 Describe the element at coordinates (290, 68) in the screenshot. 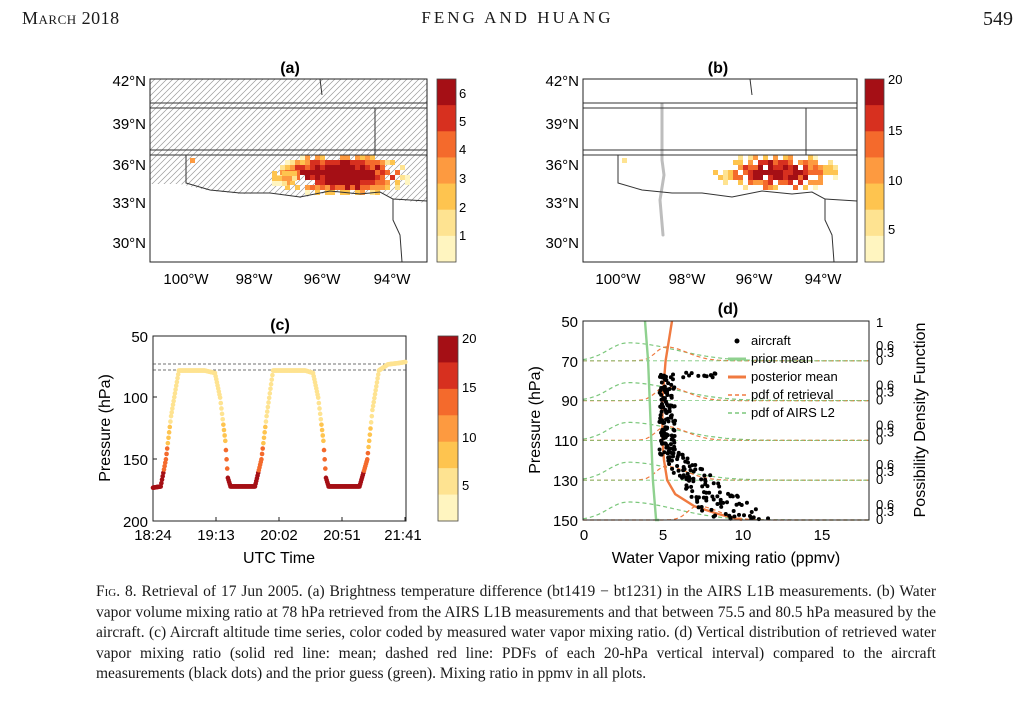

I see `panel-a-label: (a)` at that location.